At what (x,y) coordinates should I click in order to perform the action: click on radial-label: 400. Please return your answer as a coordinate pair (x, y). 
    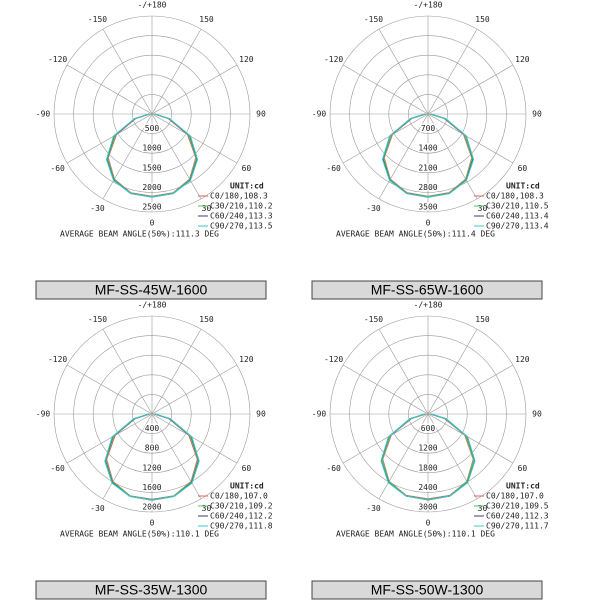
    Looking at the image, I should click on (152, 428).